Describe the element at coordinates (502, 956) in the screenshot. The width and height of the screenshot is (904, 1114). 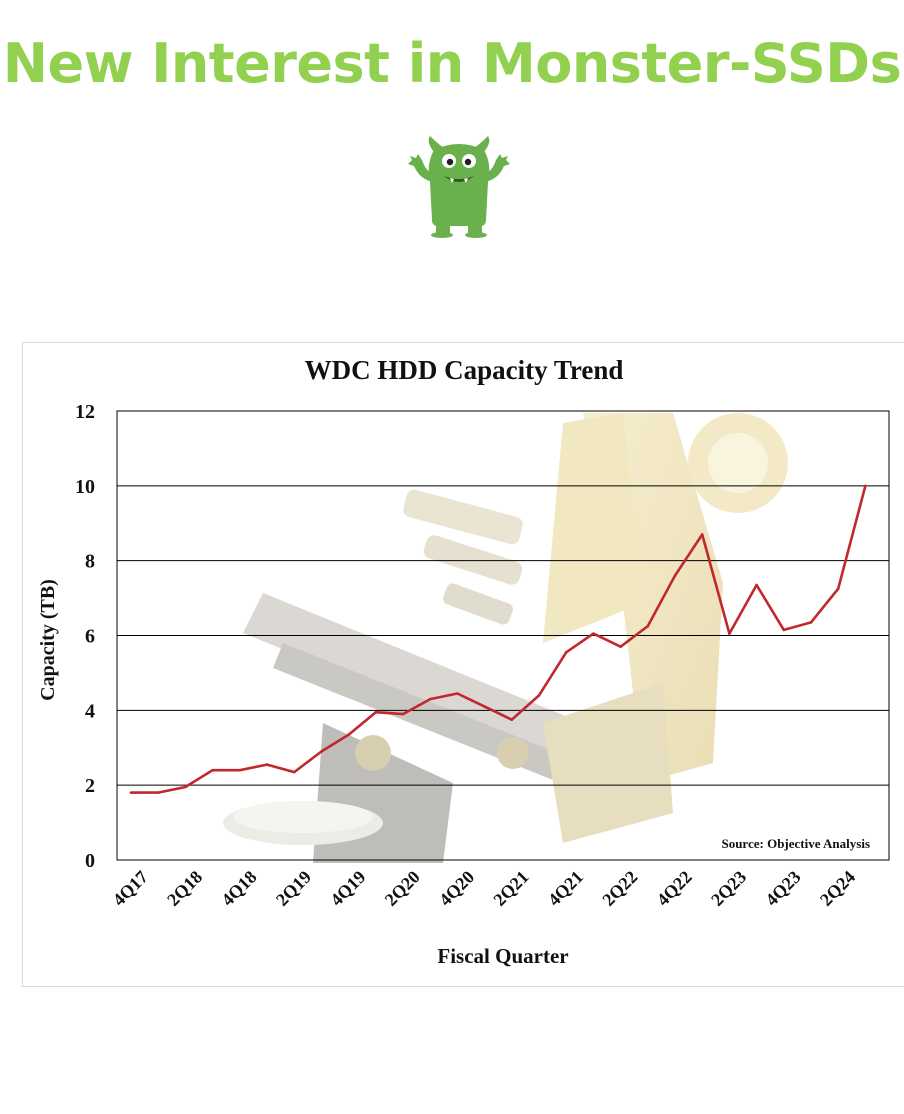
I see `x-axis-label: Fiscal Quarter` at that location.